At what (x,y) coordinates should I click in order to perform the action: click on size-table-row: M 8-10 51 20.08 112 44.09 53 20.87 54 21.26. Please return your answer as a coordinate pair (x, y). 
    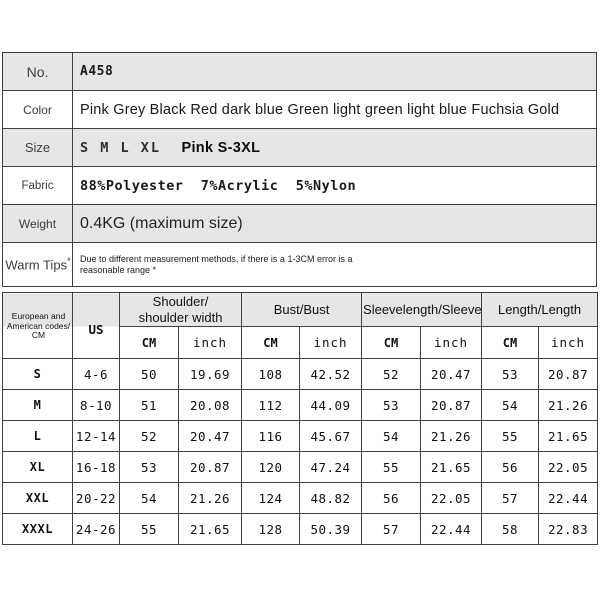
    Looking at the image, I should click on (300, 405).